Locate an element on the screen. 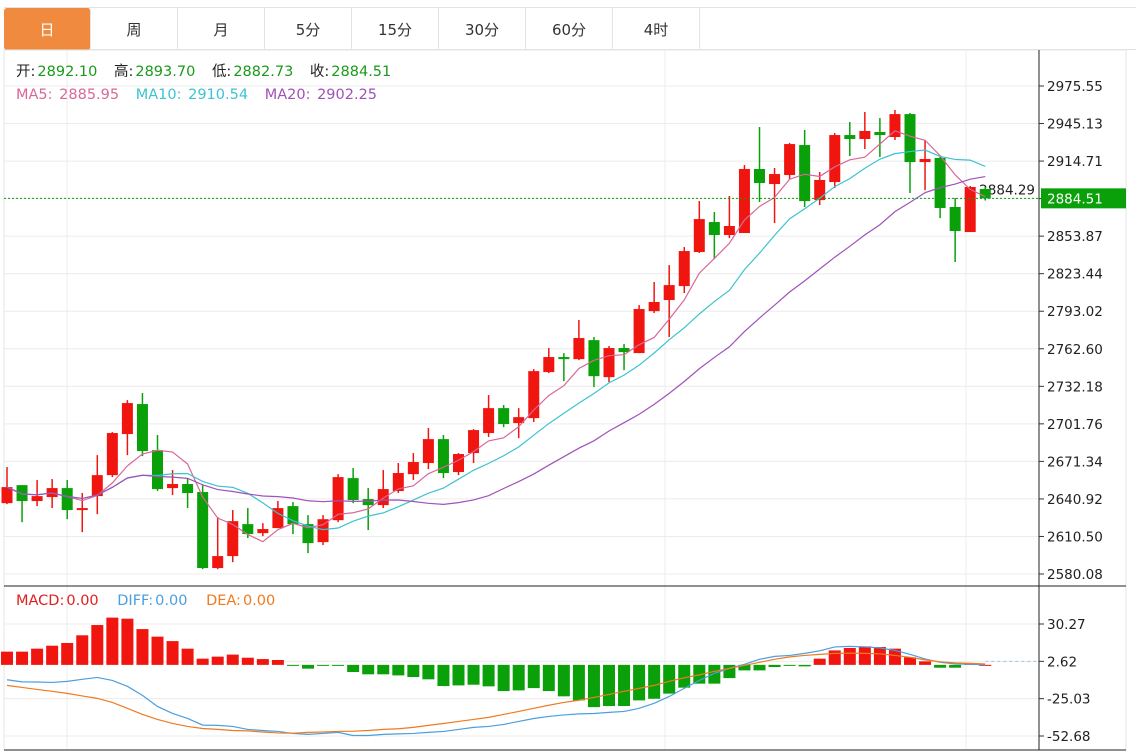  price-tick-label: 2580.08 is located at coordinates (1075, 575).